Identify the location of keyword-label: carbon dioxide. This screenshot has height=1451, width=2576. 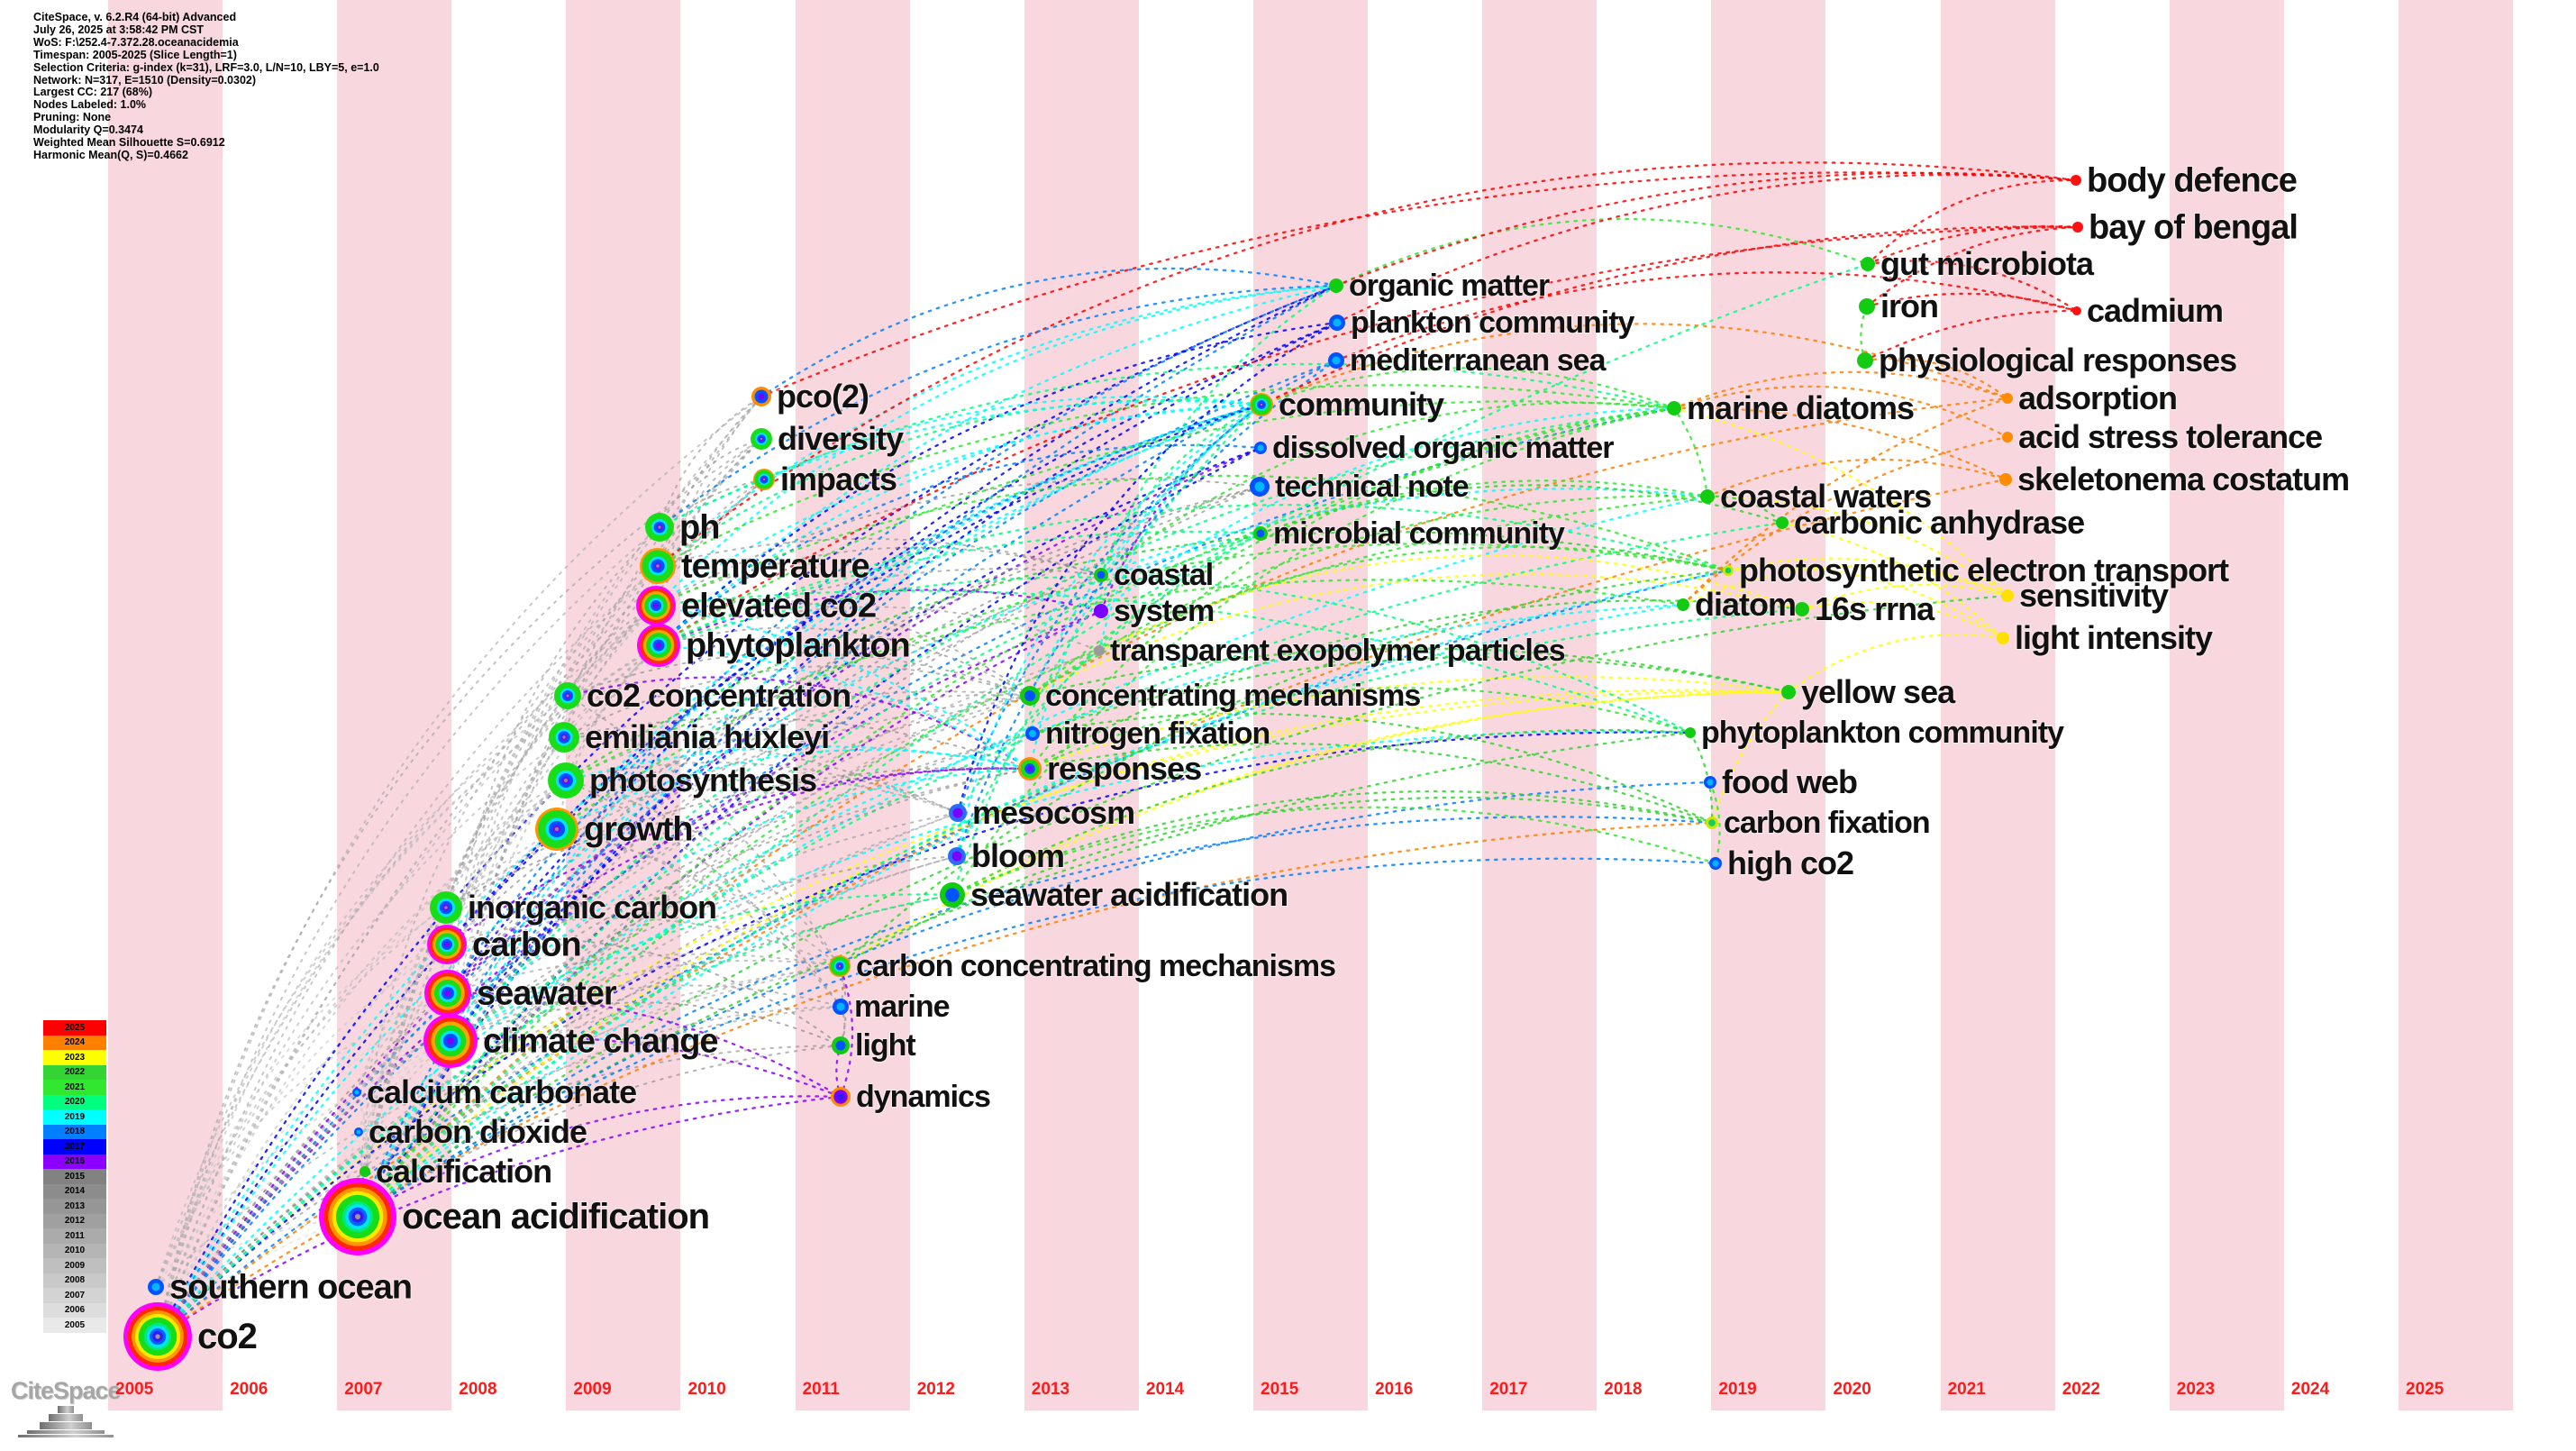
(478, 1131).